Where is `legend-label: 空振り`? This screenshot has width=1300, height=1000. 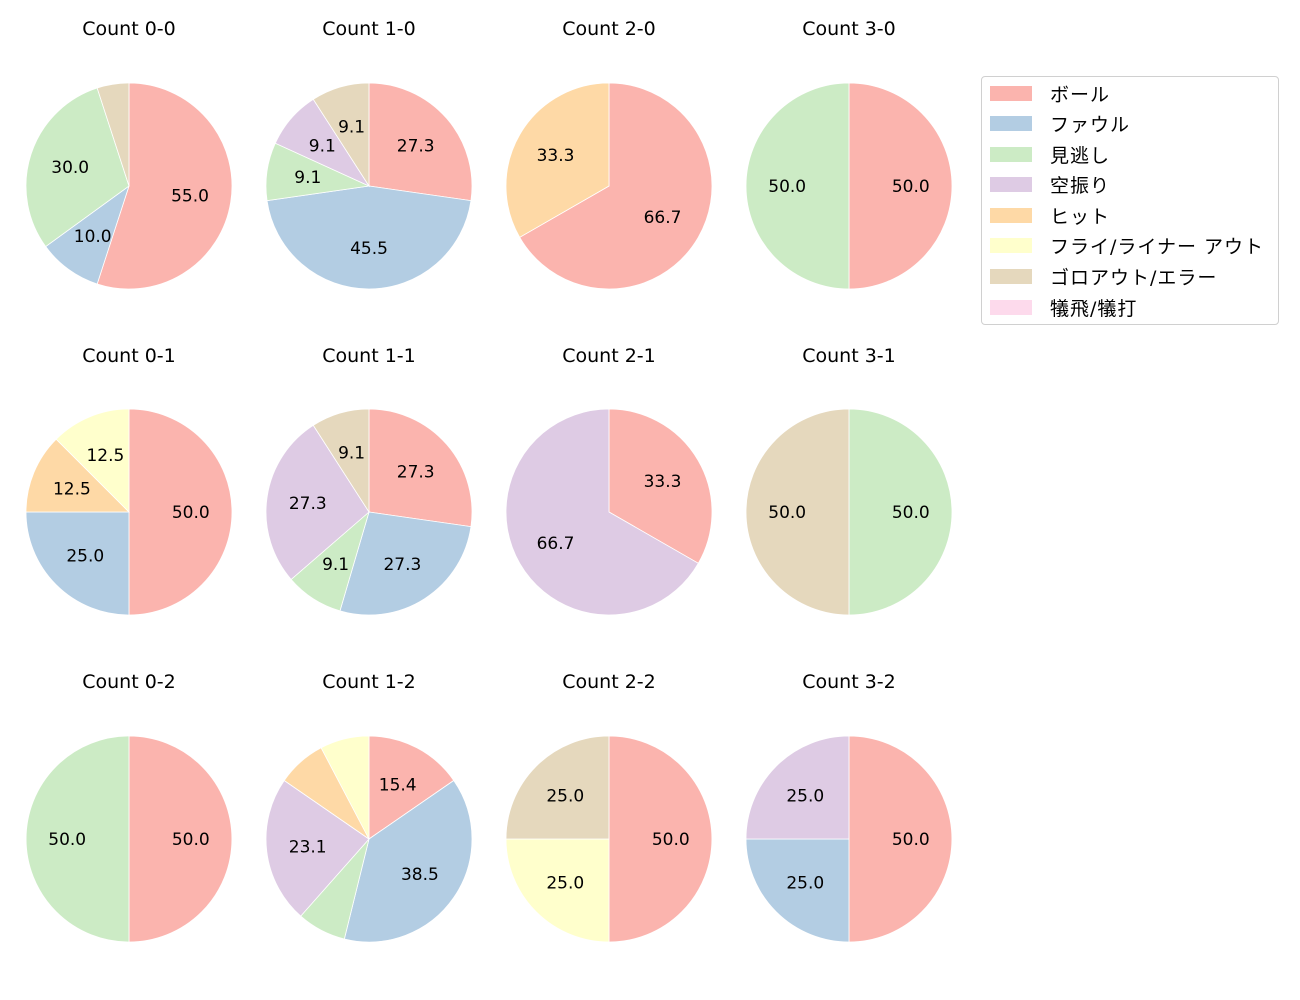 legend-label: 空振り is located at coordinates (1080, 185).